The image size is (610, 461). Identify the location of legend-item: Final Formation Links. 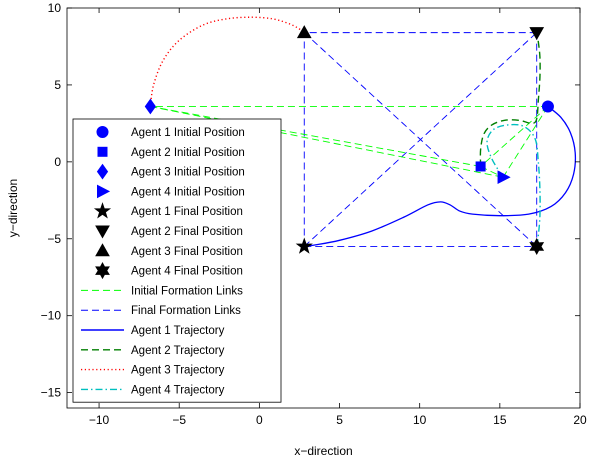
(161, 311).